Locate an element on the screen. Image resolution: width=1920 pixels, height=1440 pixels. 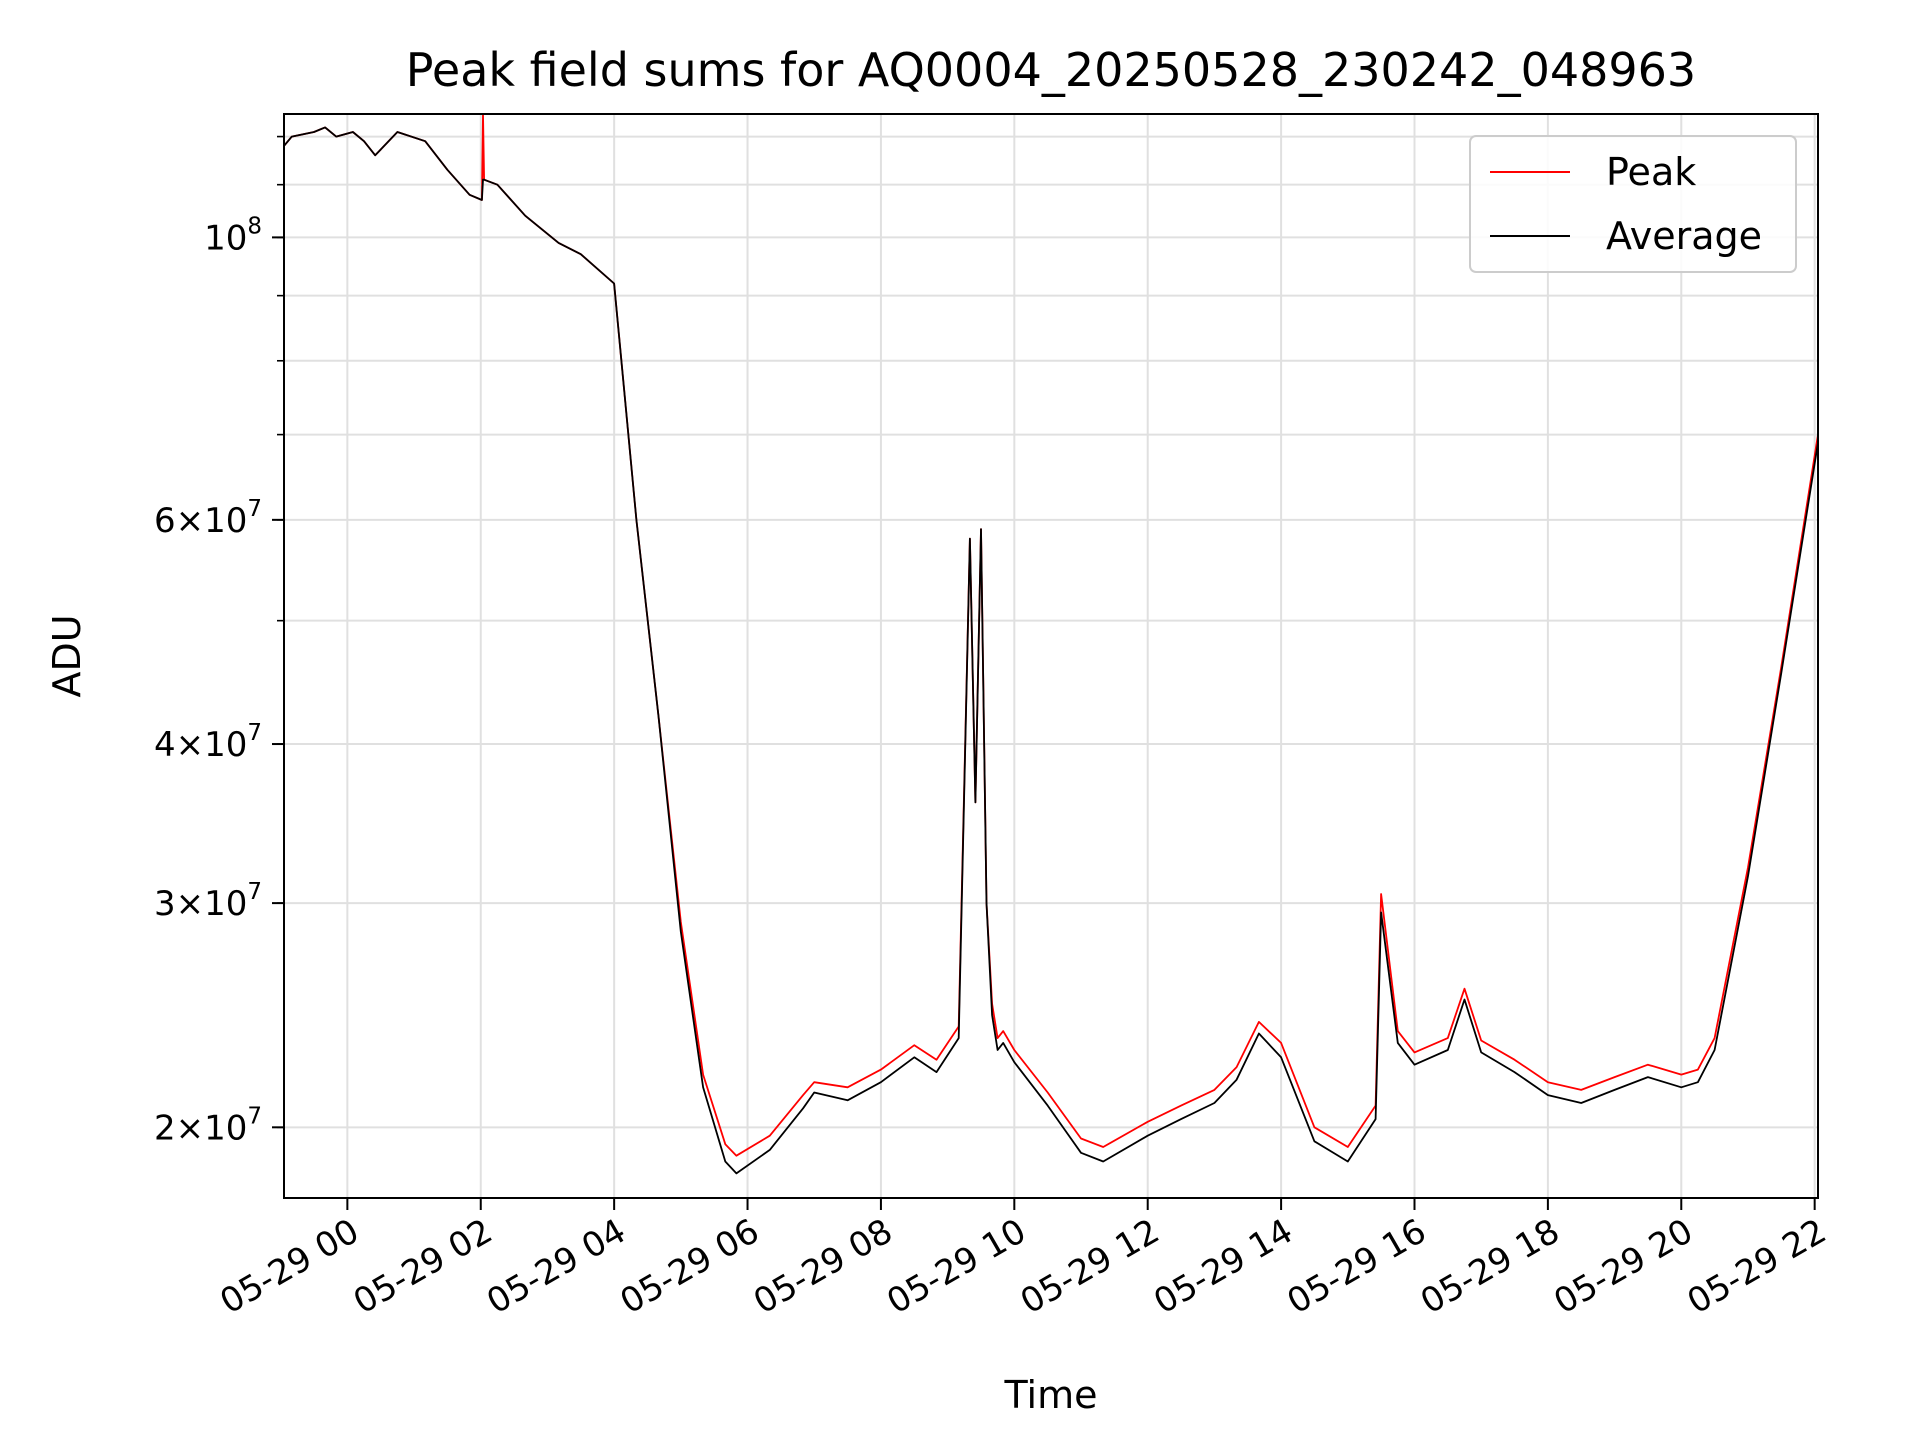
legend-label: Peak is located at coordinates (1651, 172).